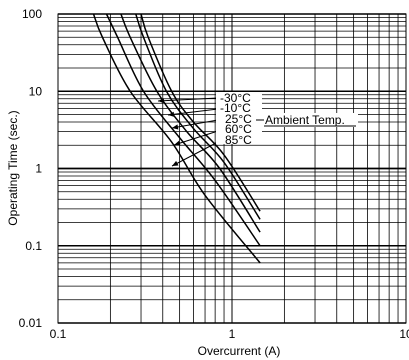 The image size is (409, 360). What do you see at coordinates (235, 98) in the screenshot?
I see `annotation-label-minus30: -30°C` at bounding box center [235, 98].